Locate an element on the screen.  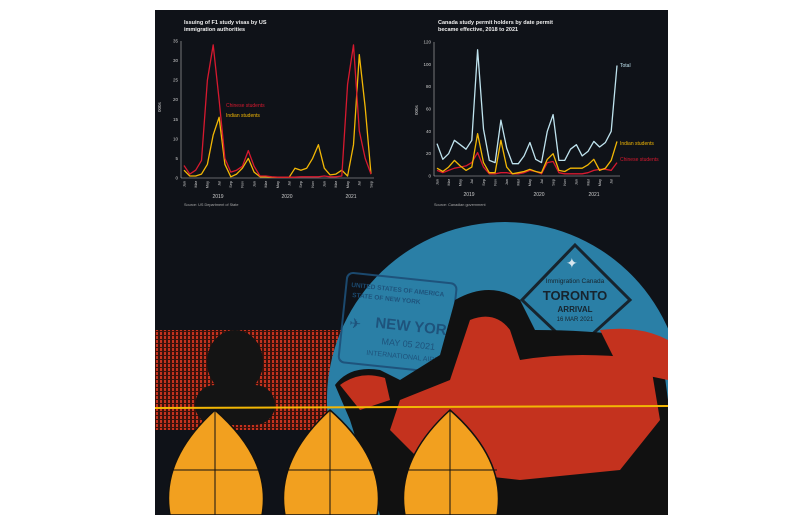
maple-leaf-icon: ✦ is located at coordinates (572, 263).